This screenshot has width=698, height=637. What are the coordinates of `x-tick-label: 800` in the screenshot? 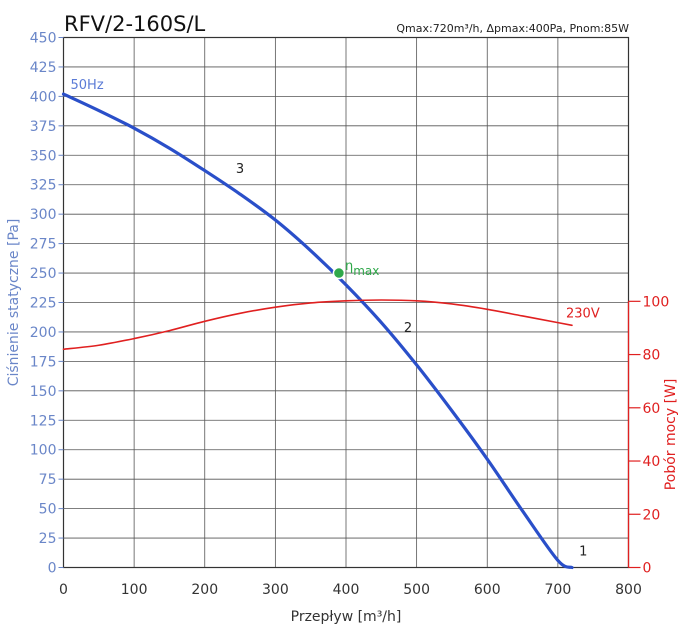 It's located at (628, 590).